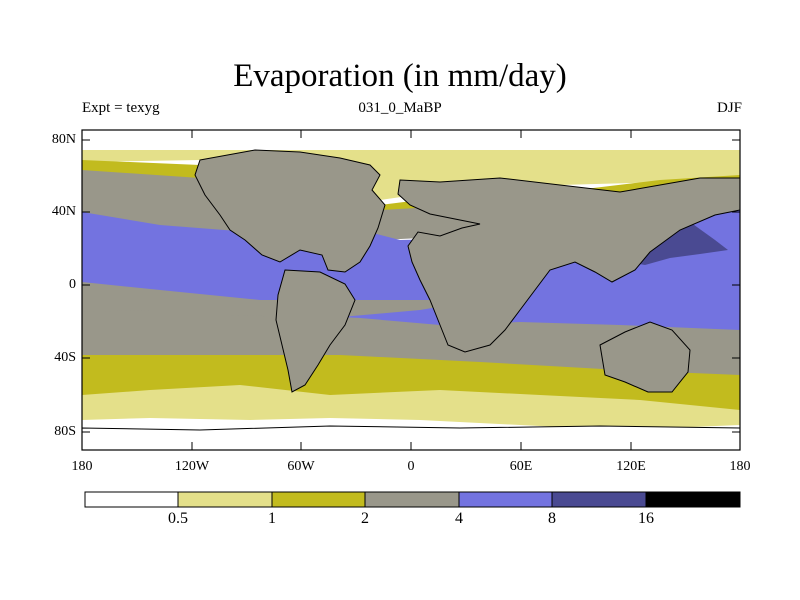 The image size is (800, 600). I want to click on landmass-antarctica, so click(411, 437).